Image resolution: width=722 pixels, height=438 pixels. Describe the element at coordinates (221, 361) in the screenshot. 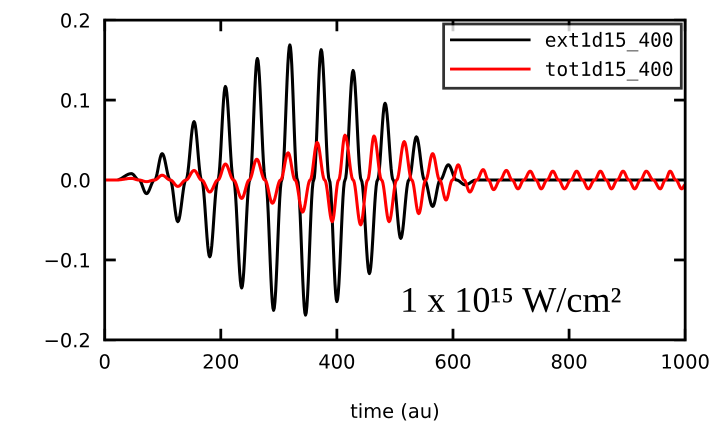

I see `x-tick-label: 200` at that location.